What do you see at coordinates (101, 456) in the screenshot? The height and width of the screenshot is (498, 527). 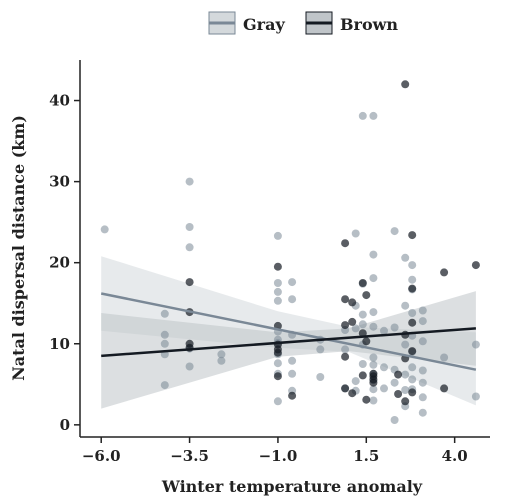 I see `x-tick-label: −6.0` at bounding box center [101, 456].